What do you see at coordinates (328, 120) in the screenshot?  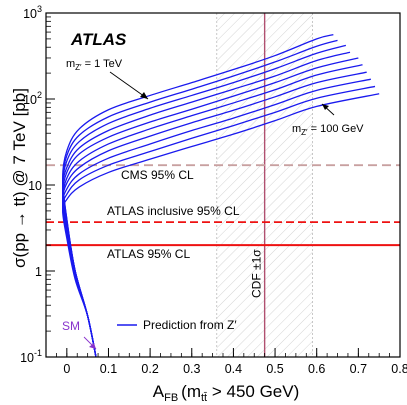 I see `annotation-bottom: mZ′ = 100 GeV` at bounding box center [328, 120].